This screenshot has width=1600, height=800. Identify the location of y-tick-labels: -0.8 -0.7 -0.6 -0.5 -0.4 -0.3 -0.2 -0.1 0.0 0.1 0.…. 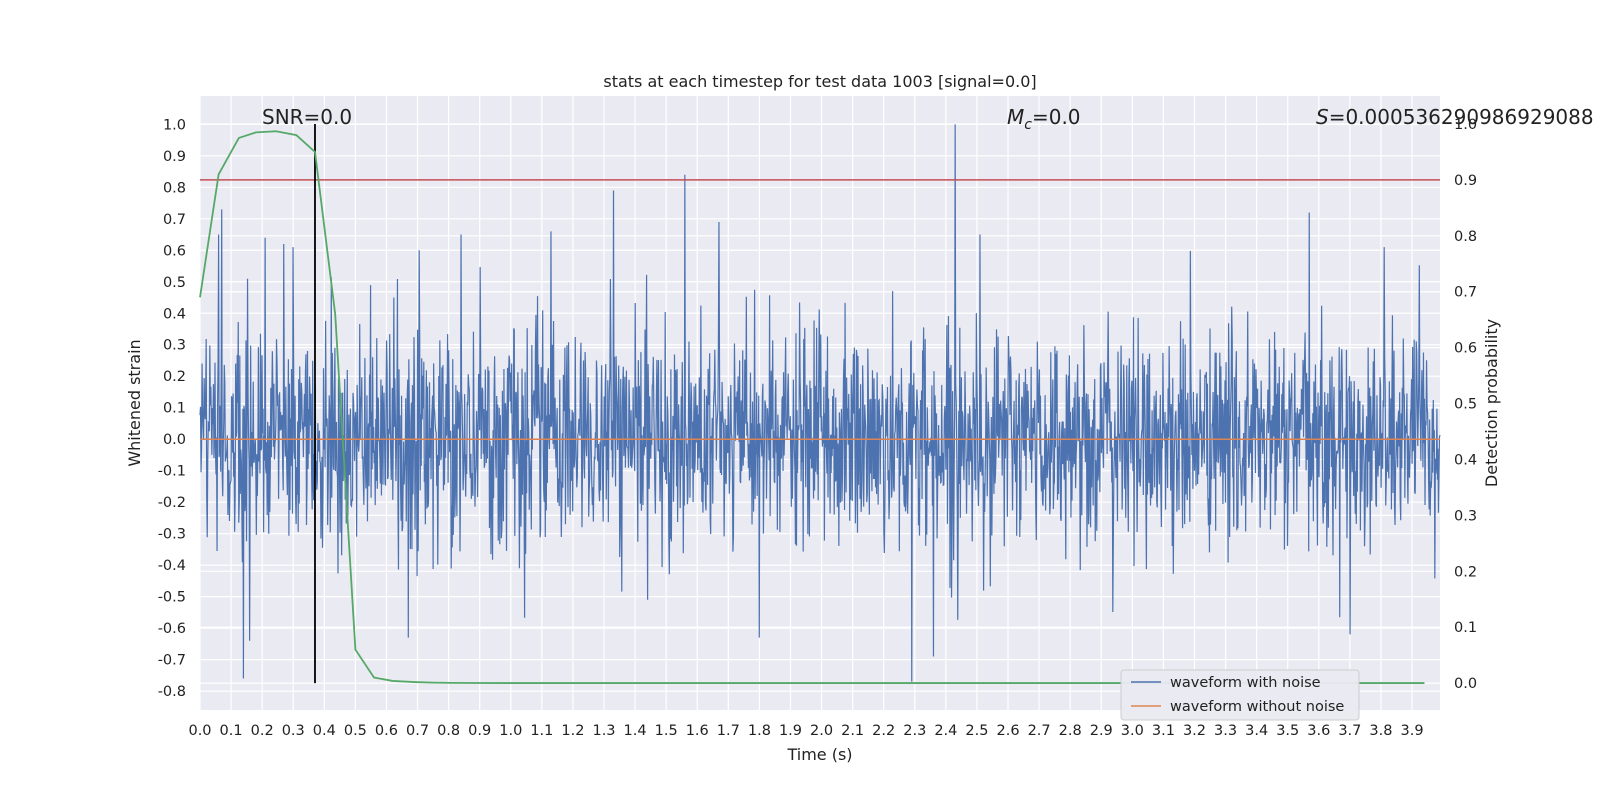
(172, 408).